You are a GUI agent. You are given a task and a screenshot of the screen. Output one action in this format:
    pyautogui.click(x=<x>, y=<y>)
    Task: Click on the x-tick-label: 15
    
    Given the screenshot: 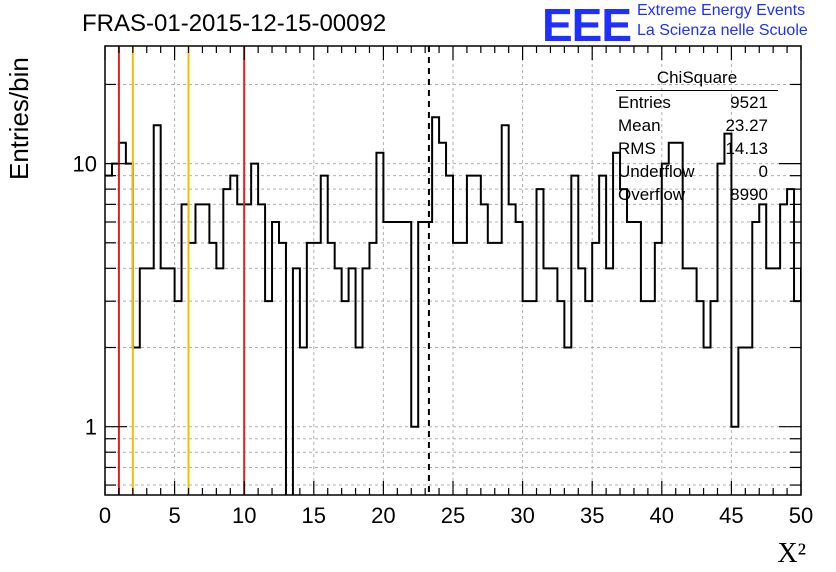 What is the action you would take?
    pyautogui.click(x=314, y=515)
    